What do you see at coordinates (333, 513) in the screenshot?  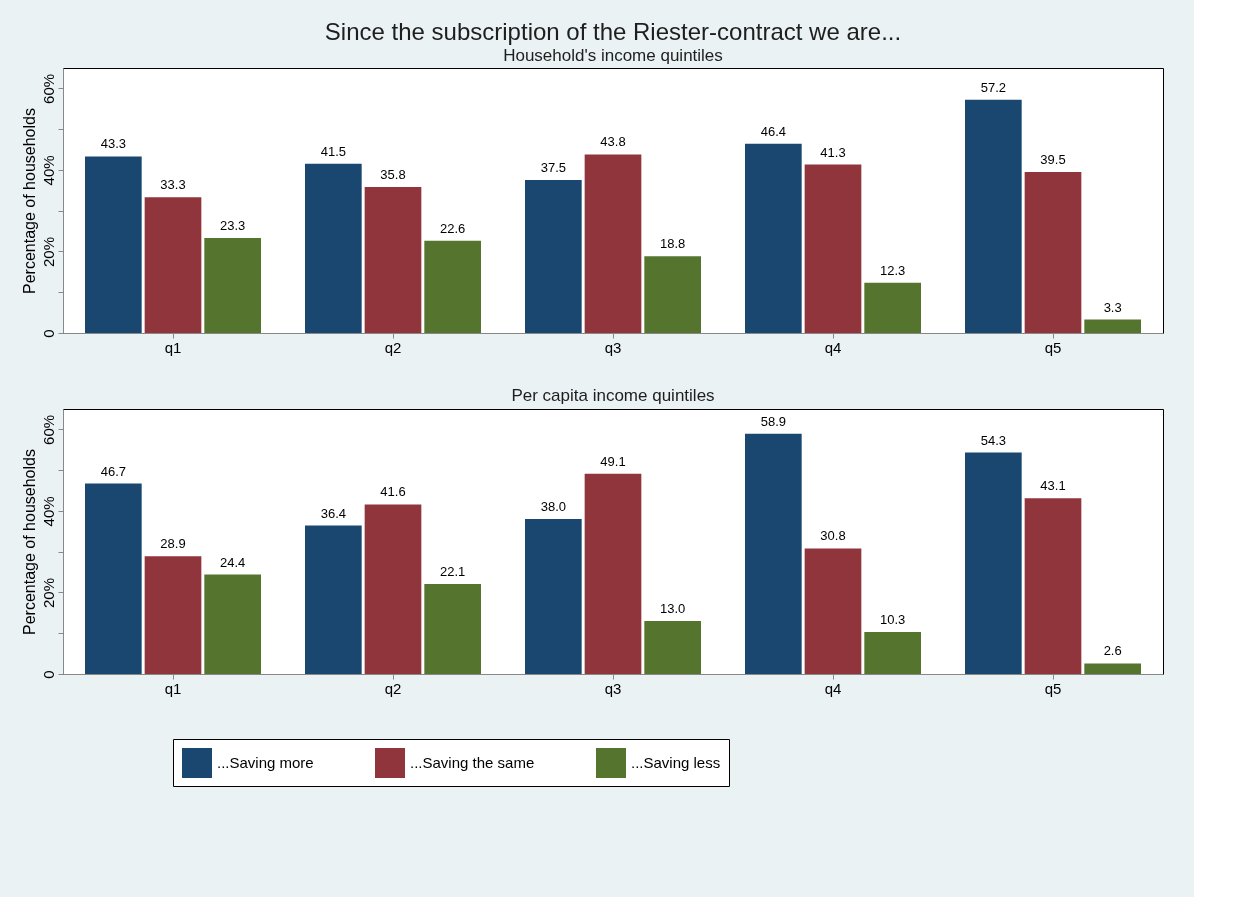 I see `data-label: 36.4` at bounding box center [333, 513].